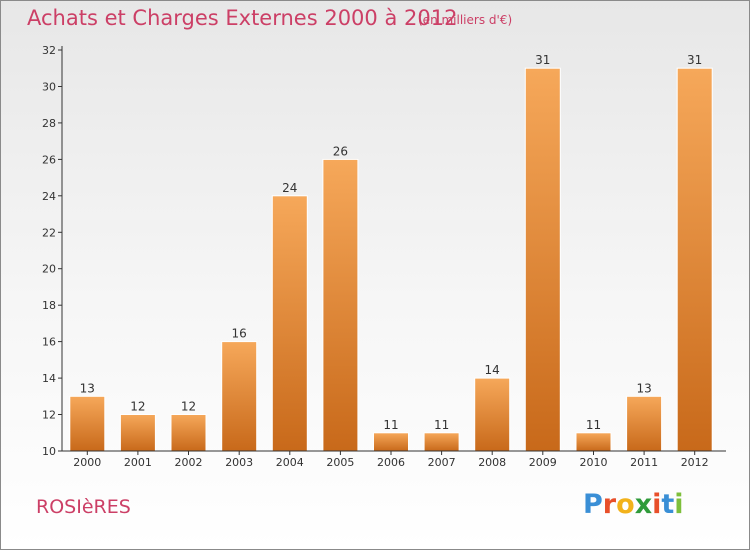 The height and width of the screenshot is (550, 750). I want to click on bar-2009, so click(542, 259).